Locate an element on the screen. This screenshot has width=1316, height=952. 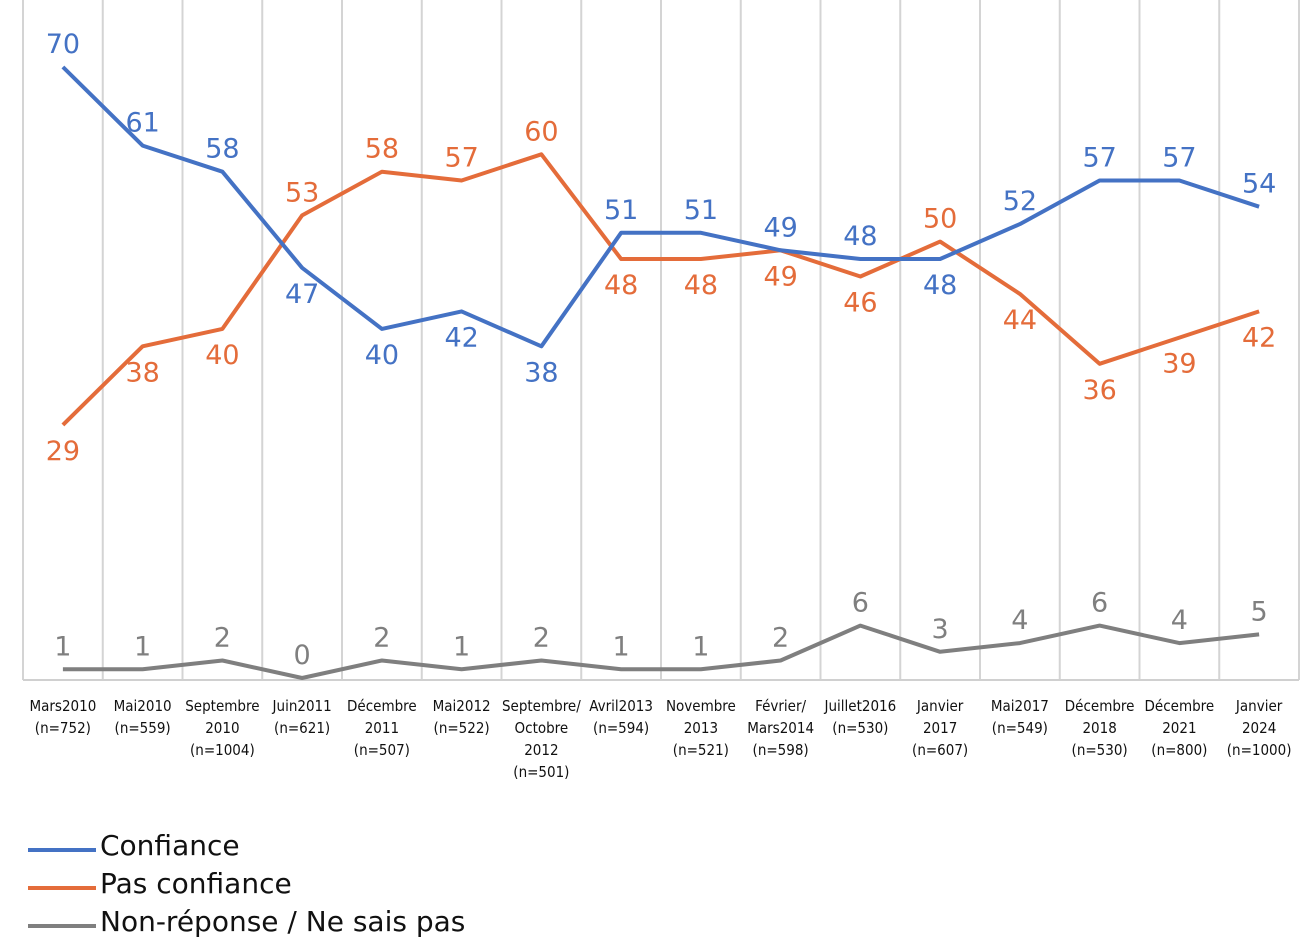
x-tick-label: Novembre 2013 (n=521) is located at coordinates (701, 728).